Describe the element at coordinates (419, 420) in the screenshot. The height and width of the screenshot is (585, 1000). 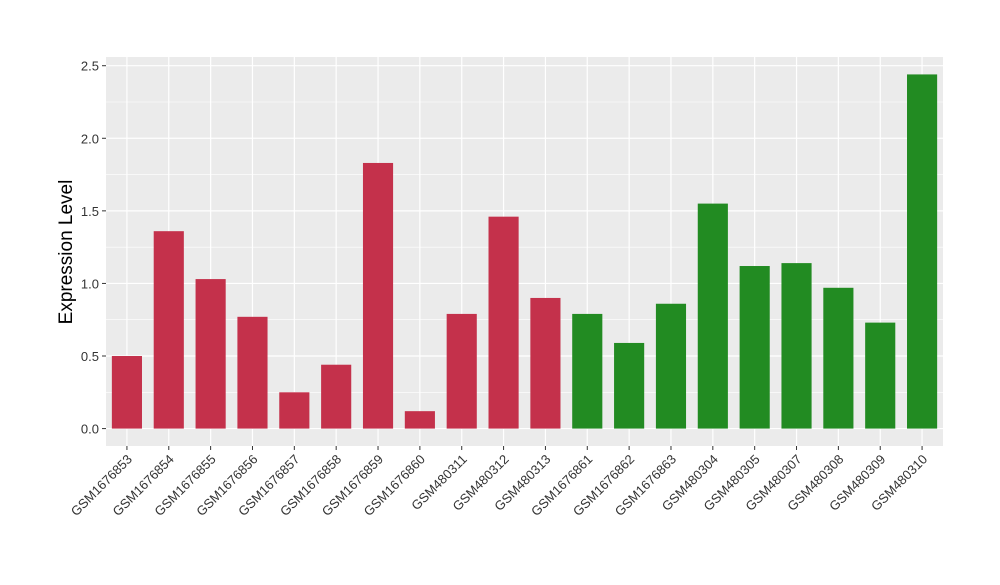
I see `bar-GSM1676860` at that location.